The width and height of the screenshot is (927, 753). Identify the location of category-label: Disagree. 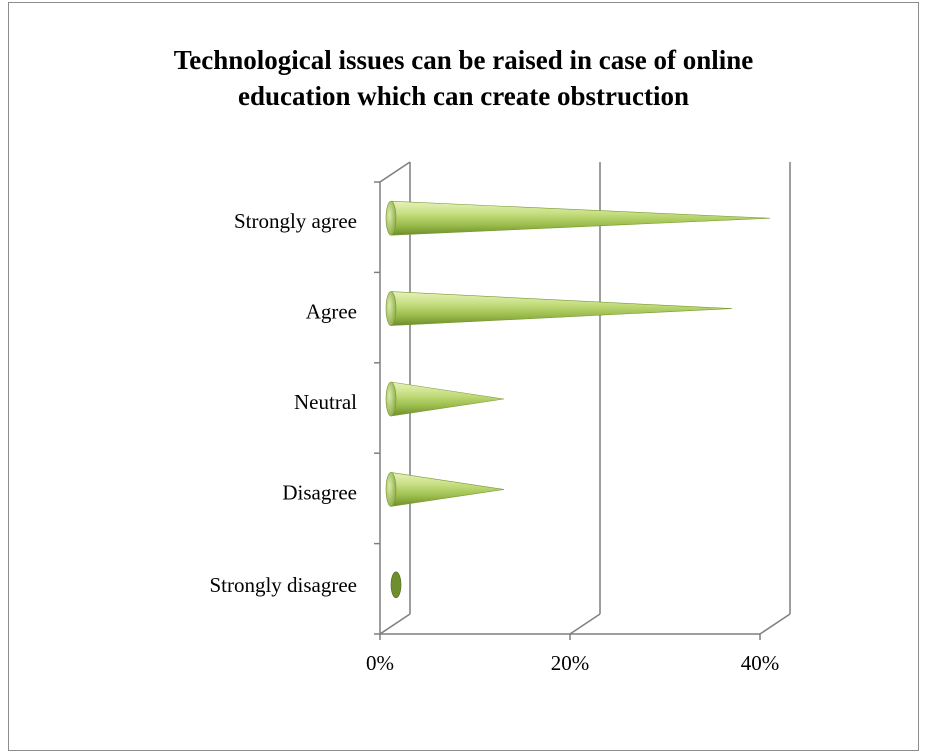
(319, 492).